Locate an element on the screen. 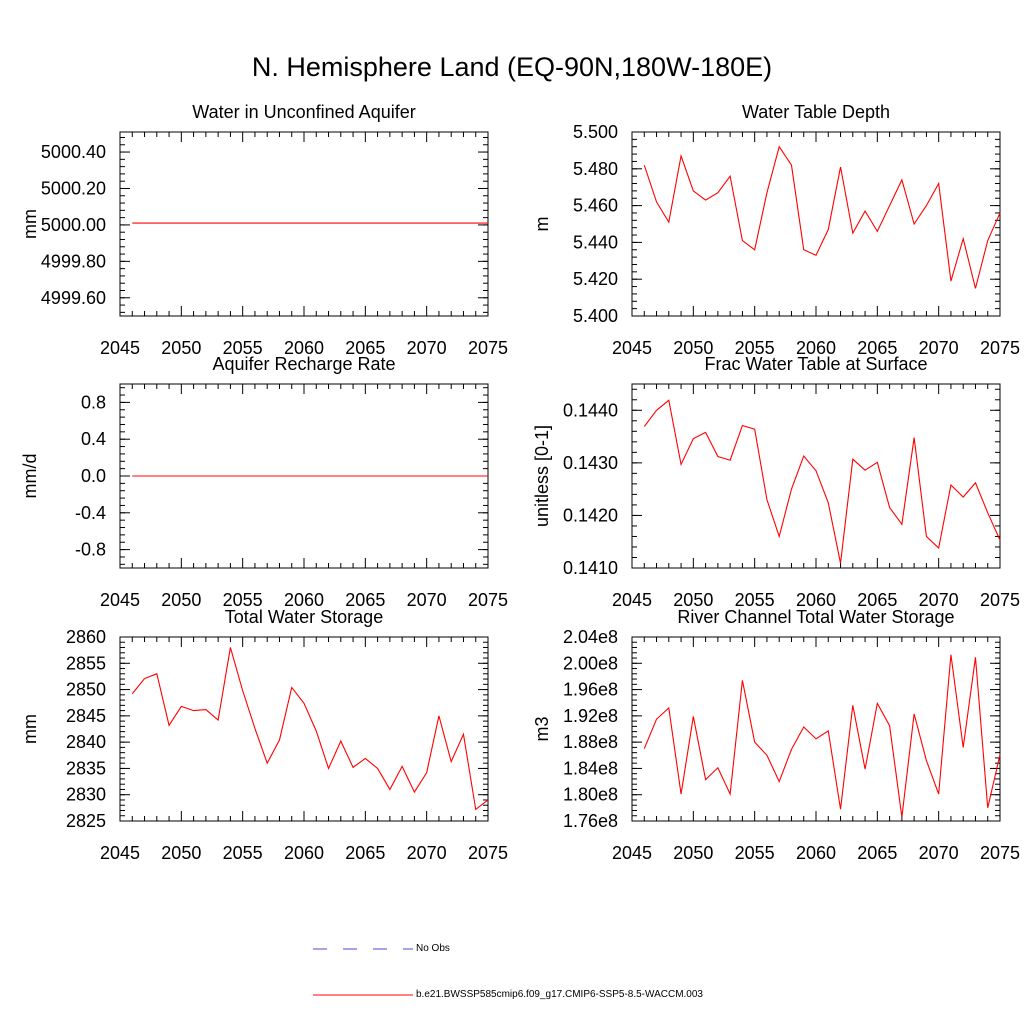  y-tick-label: -0.4 is located at coordinates (90, 513).